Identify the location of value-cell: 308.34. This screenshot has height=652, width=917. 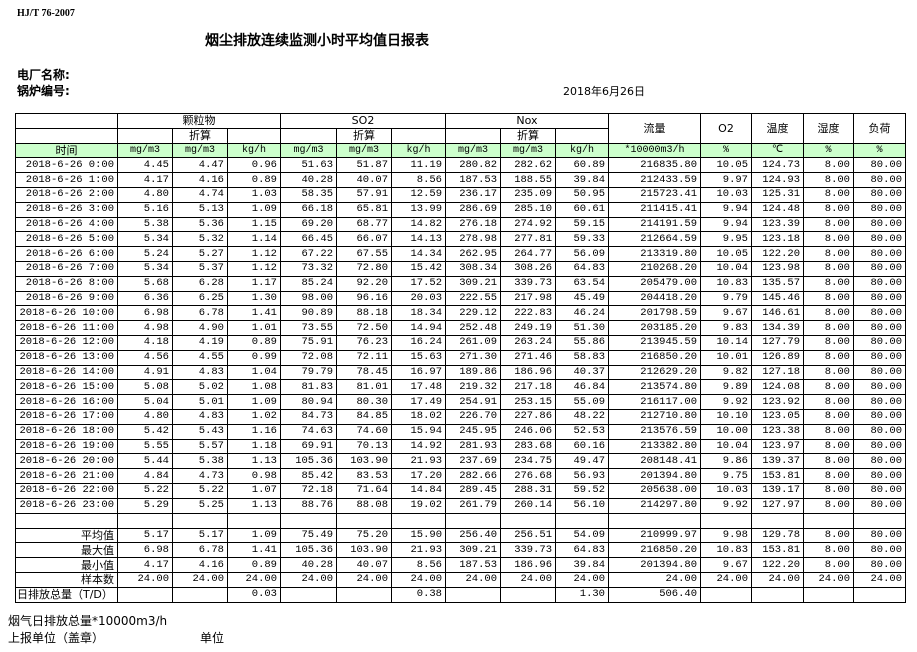
(473, 268).